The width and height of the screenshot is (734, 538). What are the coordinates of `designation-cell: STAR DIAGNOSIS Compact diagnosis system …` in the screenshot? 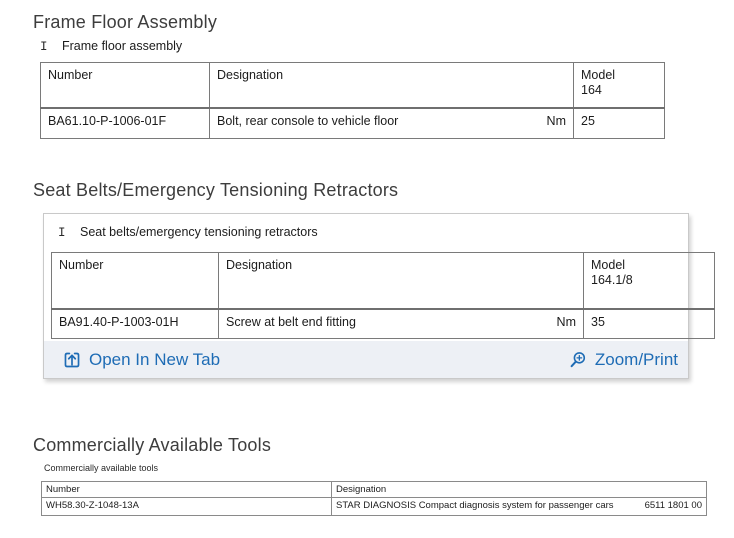 It's located at (519, 506).